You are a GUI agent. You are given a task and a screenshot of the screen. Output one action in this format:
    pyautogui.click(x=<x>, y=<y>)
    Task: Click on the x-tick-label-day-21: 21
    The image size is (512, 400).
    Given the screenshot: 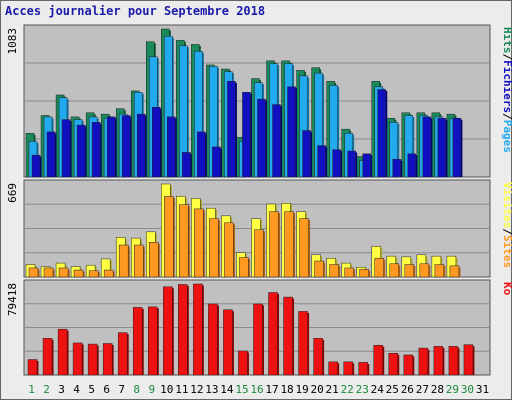 What is the action you would take?
    pyautogui.click(x=332, y=389)
    